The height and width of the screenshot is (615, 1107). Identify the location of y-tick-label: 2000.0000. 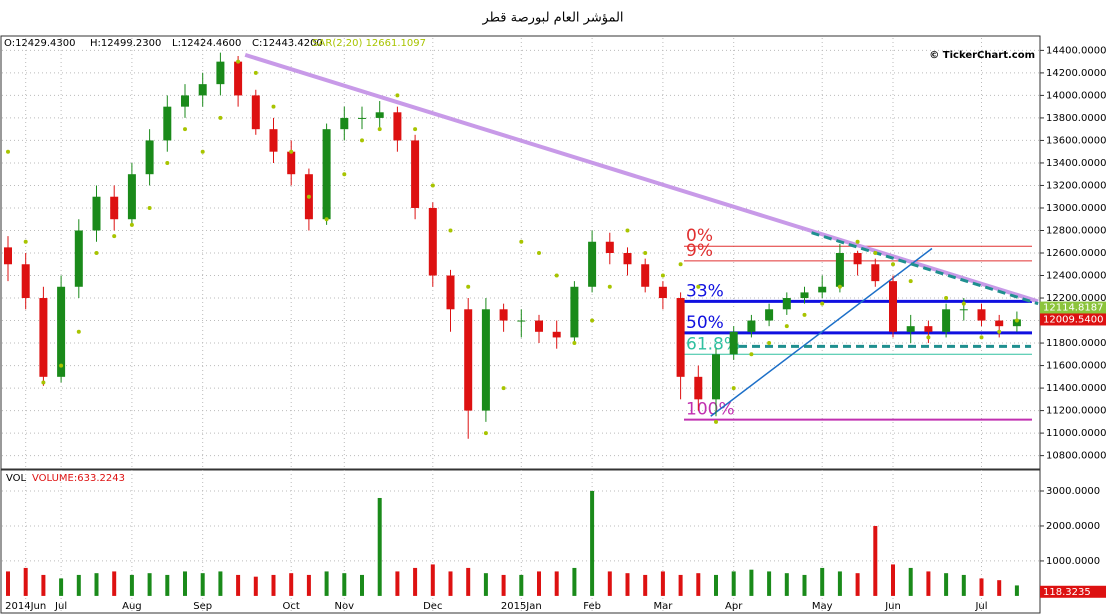
(1073, 526).